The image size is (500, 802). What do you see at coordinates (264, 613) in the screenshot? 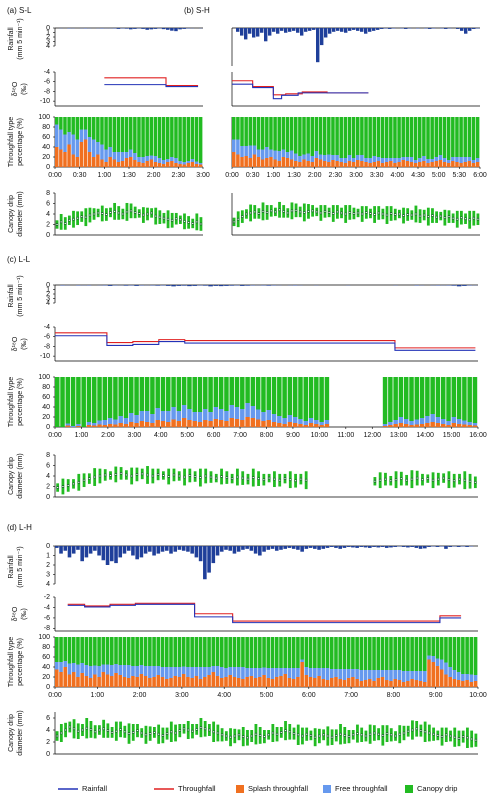
I see `panel-d-iso-rainfall-line` at bounding box center [264, 613].